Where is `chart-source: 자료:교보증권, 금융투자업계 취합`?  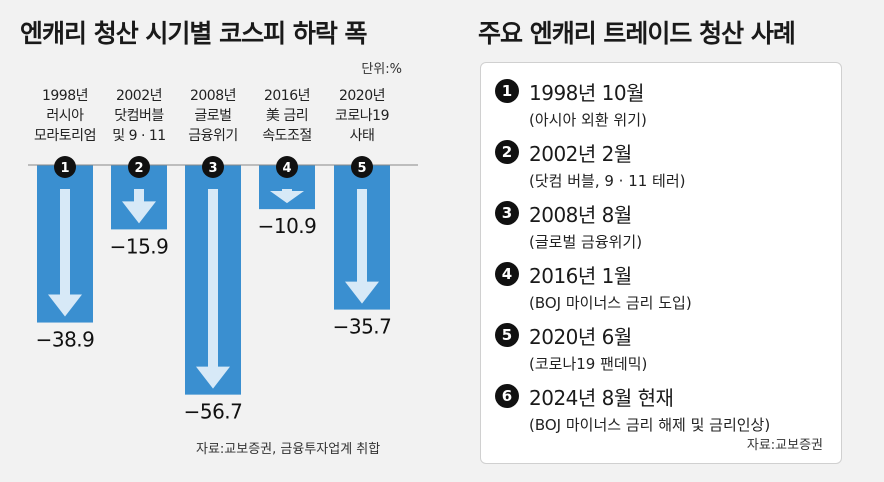 chart-source: 자료:교보증권, 금융투자업계 취합 is located at coordinates (288, 449).